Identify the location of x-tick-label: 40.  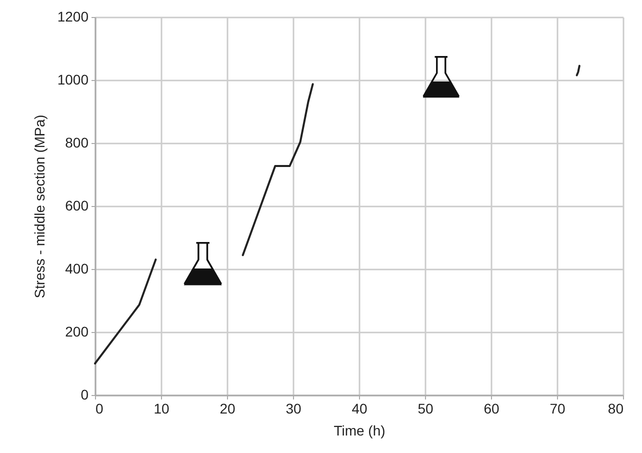
(360, 408).